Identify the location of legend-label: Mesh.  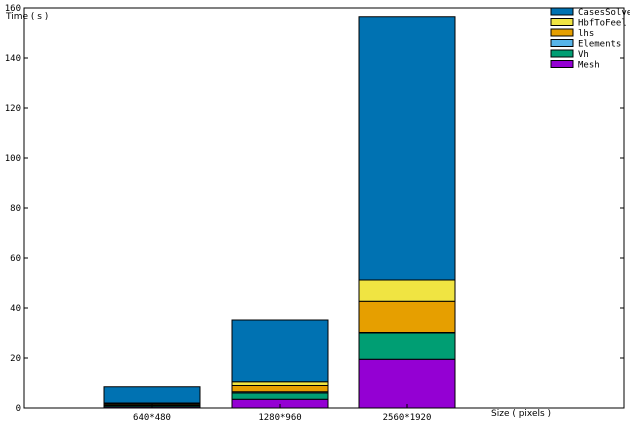
(589, 66).